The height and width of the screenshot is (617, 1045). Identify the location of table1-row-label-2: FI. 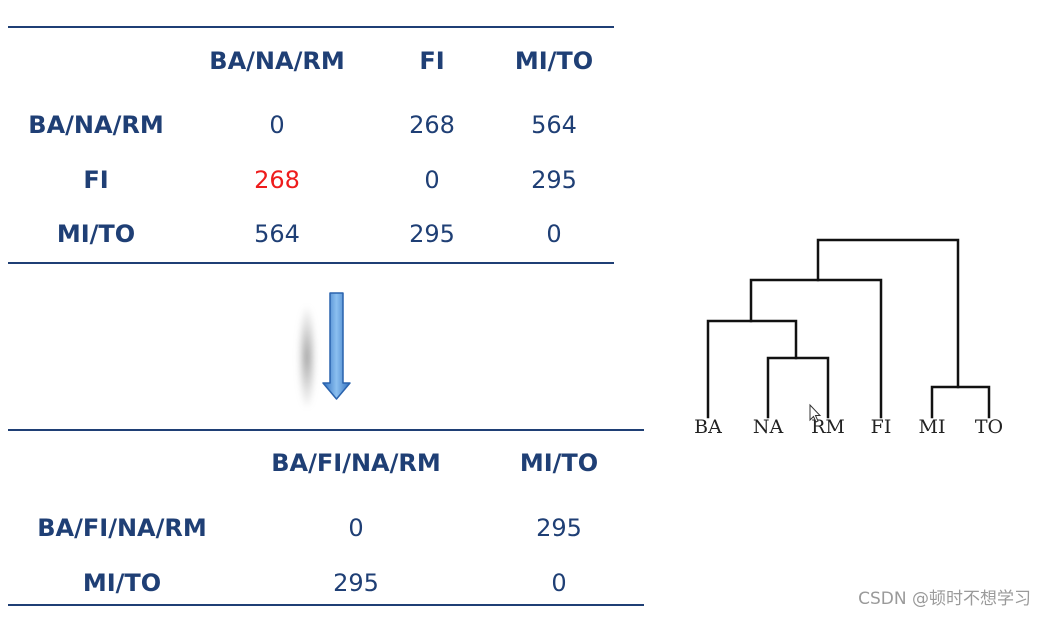
(96, 180).